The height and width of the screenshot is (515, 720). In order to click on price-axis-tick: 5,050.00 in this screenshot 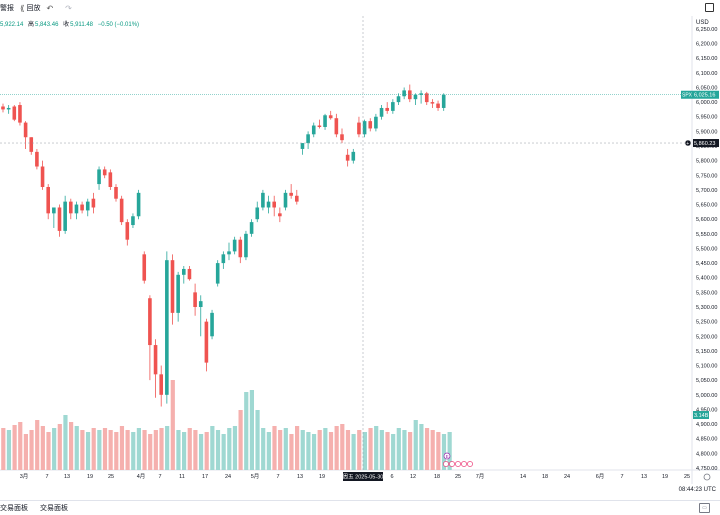, I will do `click(706, 381)`.